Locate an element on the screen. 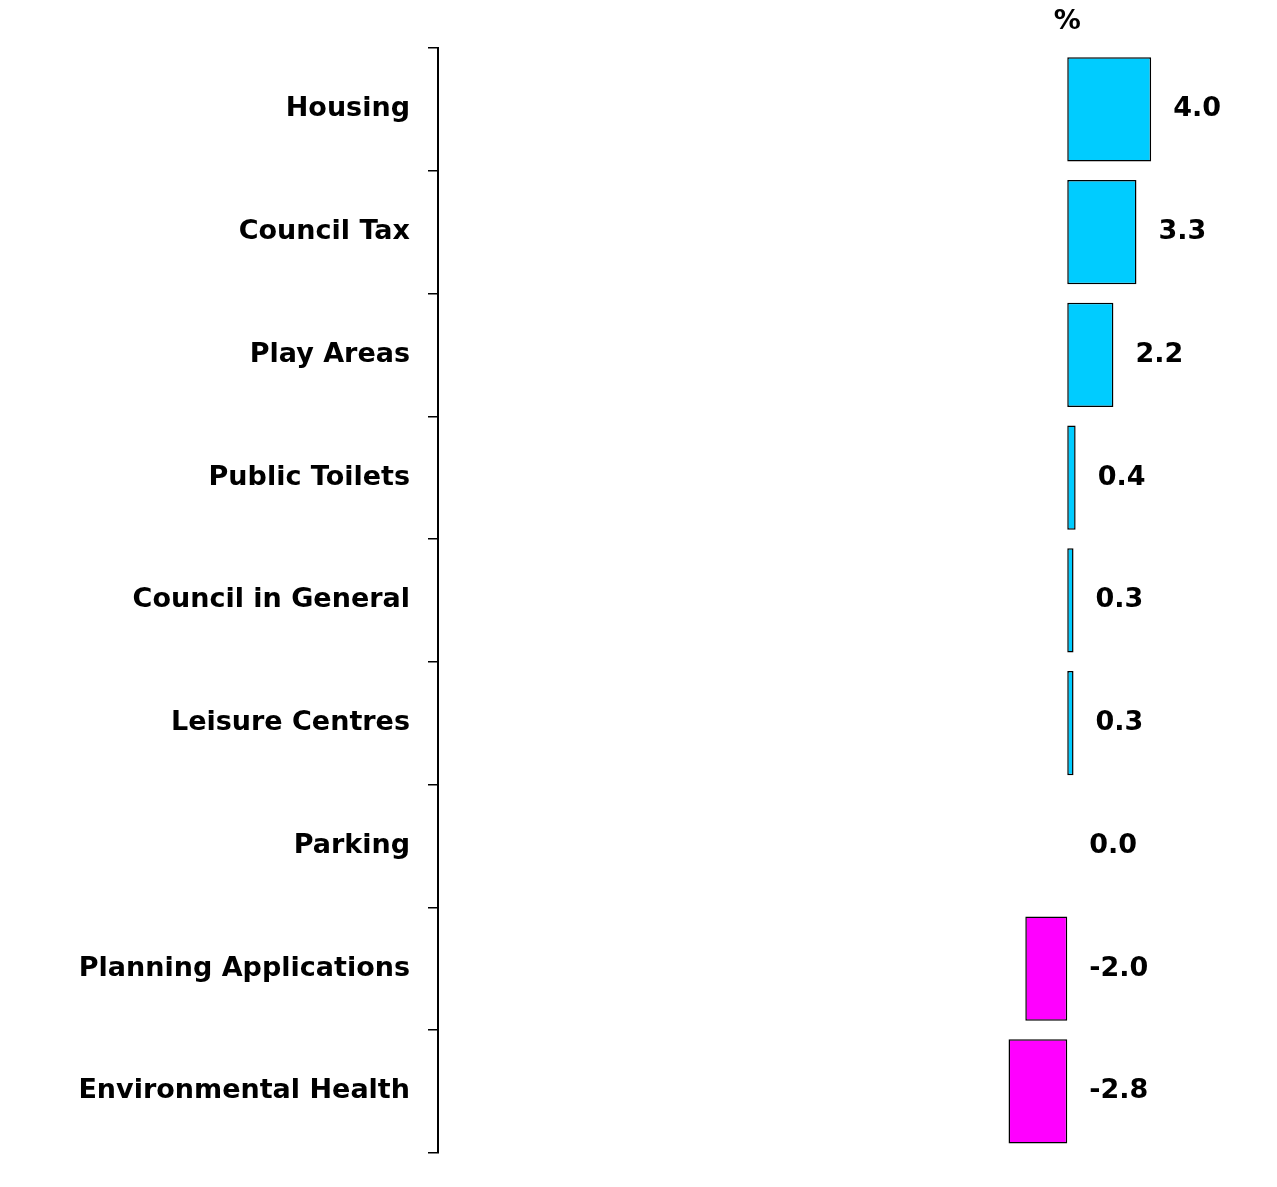 Image resolution: width=1277 pixels, height=1187 pixels. y-tick-label: Planning Applications is located at coordinates (244, 966).